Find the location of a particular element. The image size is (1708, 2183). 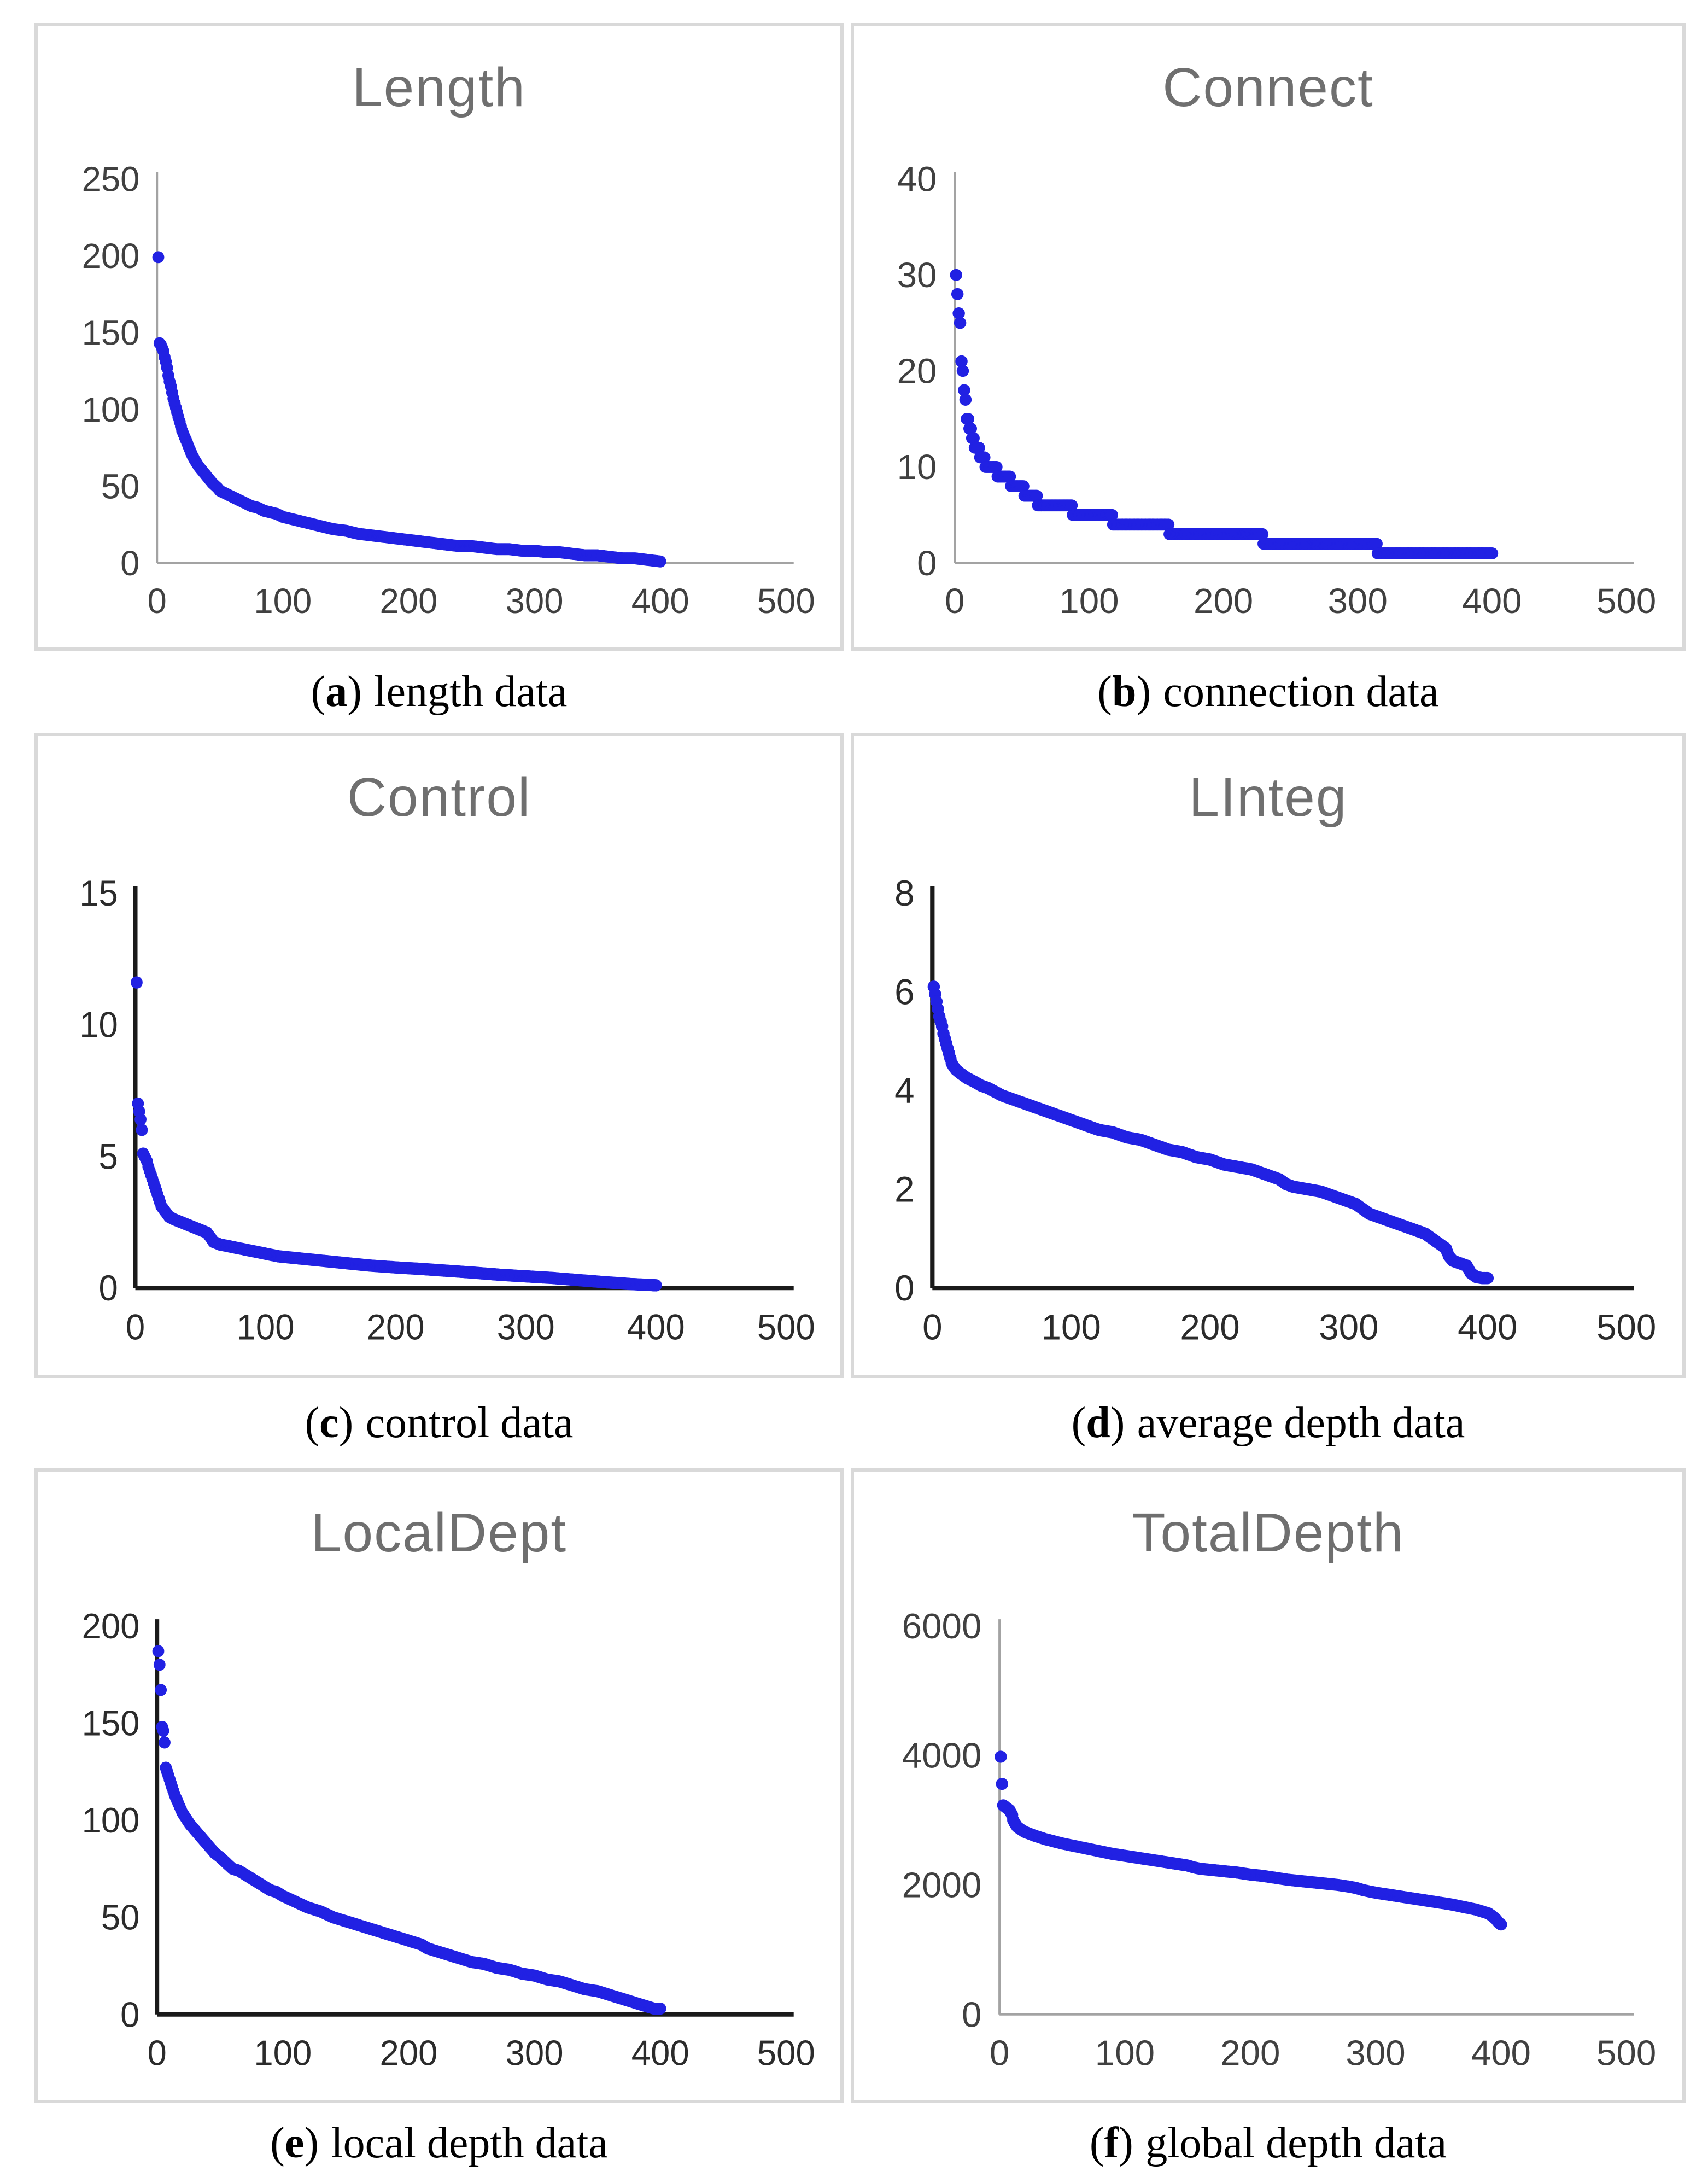

panel-totaldepth-chart: TotalDepth 0 2000 4000 6000 0 100 200 300 400 500 is located at coordinates (1268, 1785).